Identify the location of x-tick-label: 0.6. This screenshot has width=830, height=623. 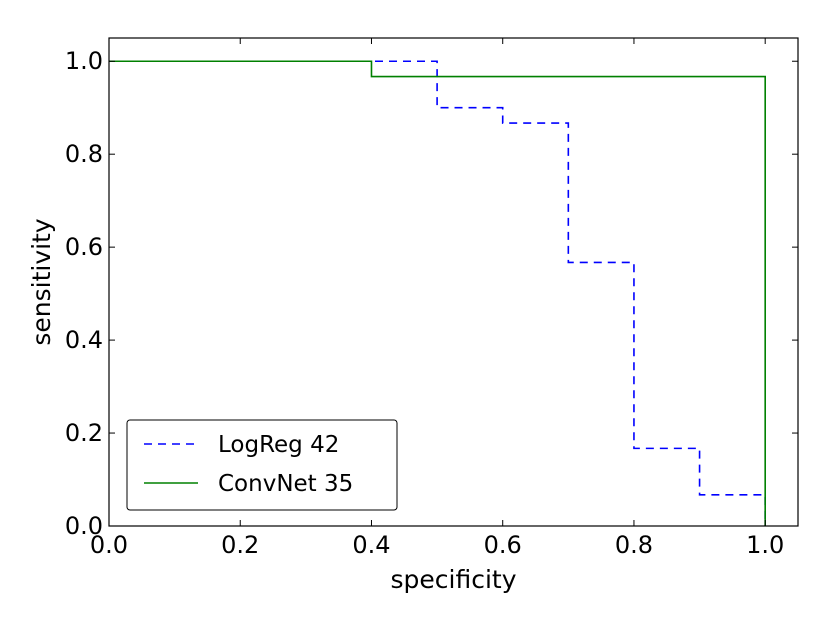
(503, 545).